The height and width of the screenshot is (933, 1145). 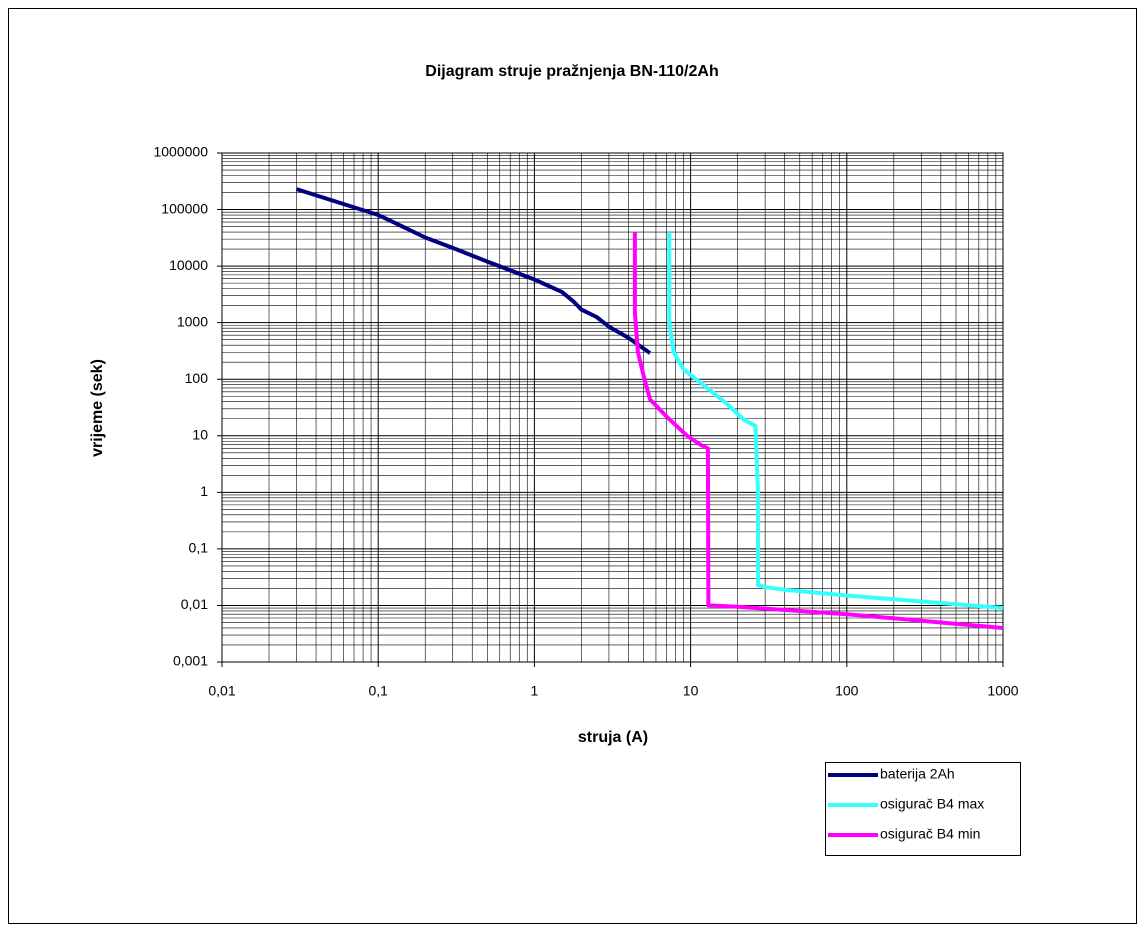 What do you see at coordinates (221, 691) in the screenshot?
I see `x-tick-label: 0,01` at bounding box center [221, 691].